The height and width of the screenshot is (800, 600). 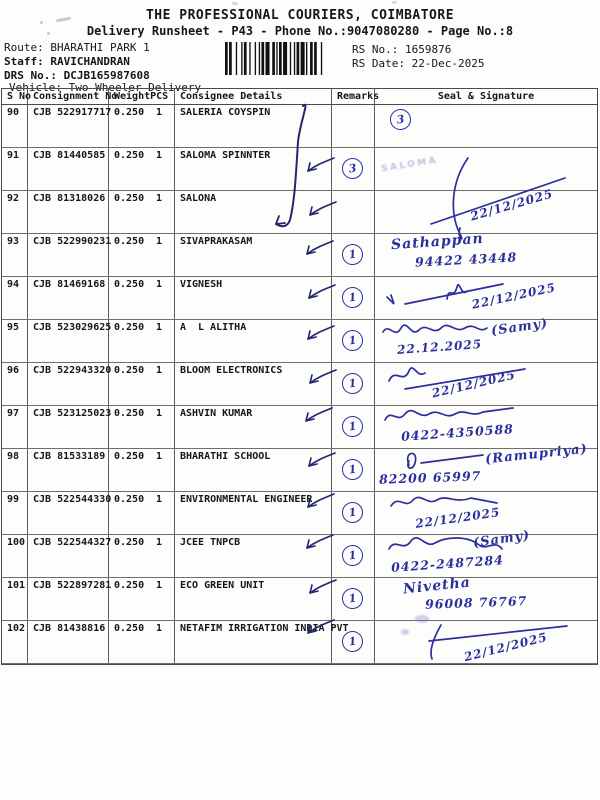 I want to click on cell-sno: 97, so click(x=15, y=427).